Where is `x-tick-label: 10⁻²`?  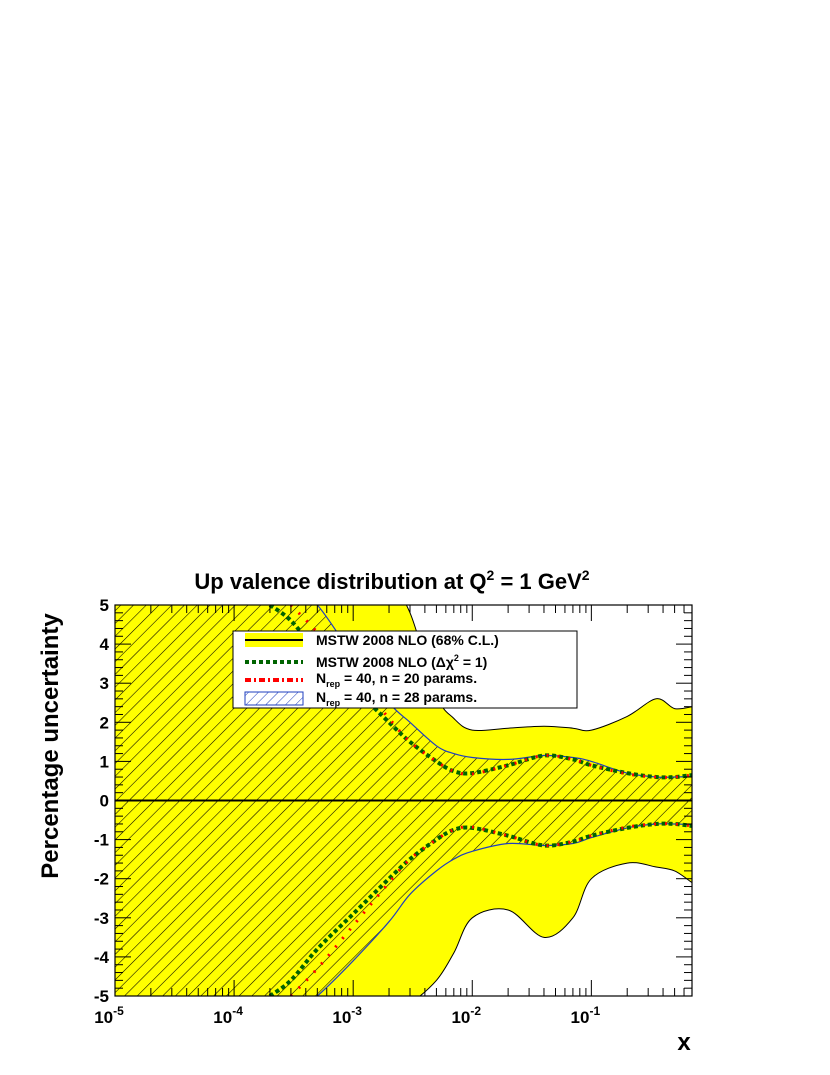
x-tick-label: 10⁻² is located at coordinates (466, 1015).